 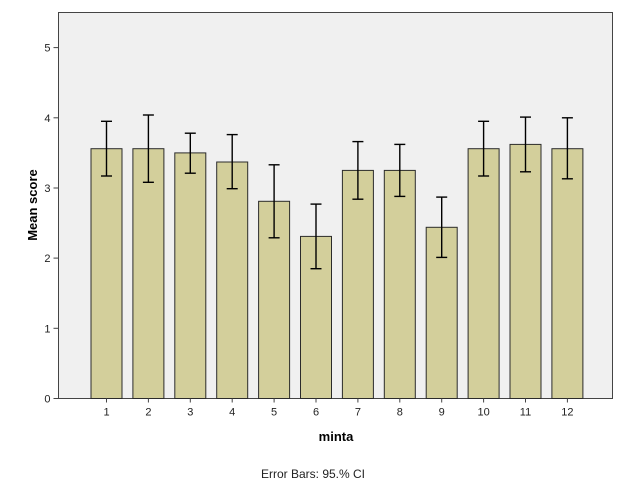 I want to click on y-tick-label-1: 1, so click(x=47, y=329).